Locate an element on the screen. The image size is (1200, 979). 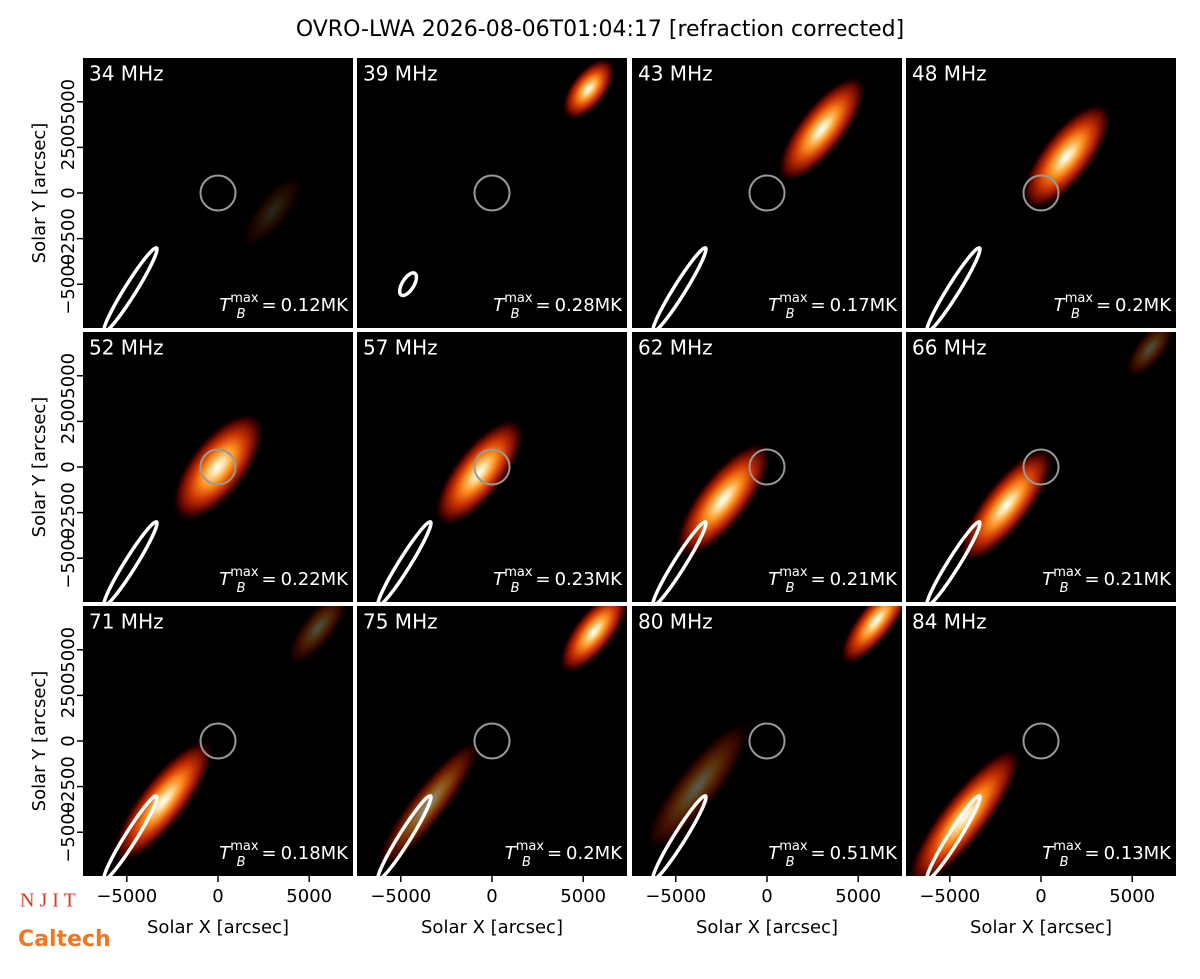
tb-value: 0.23MK is located at coordinates (589, 579).